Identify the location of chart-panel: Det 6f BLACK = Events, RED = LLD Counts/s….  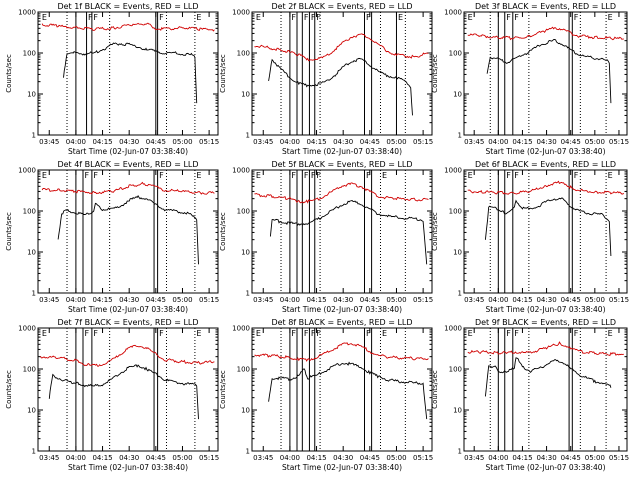
(530, 237).